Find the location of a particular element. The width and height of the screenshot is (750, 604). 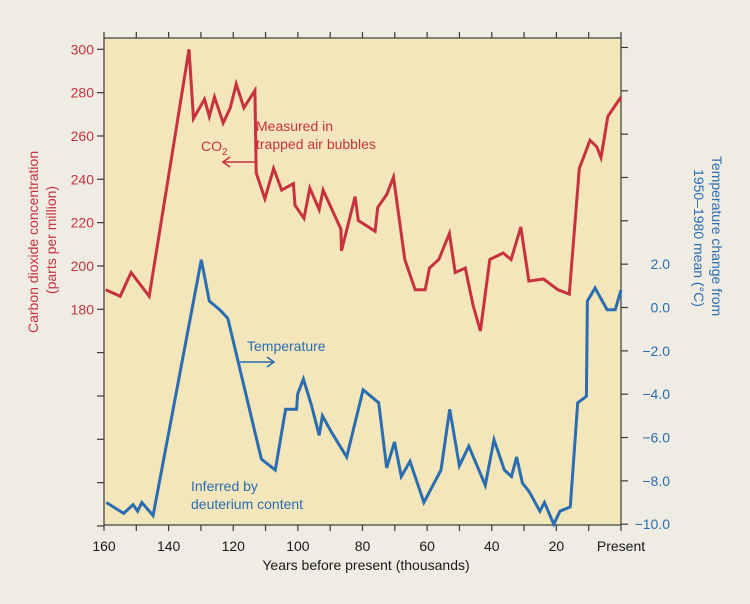

y-right-title-line-1: Temperature change from is located at coordinates (717, 236).